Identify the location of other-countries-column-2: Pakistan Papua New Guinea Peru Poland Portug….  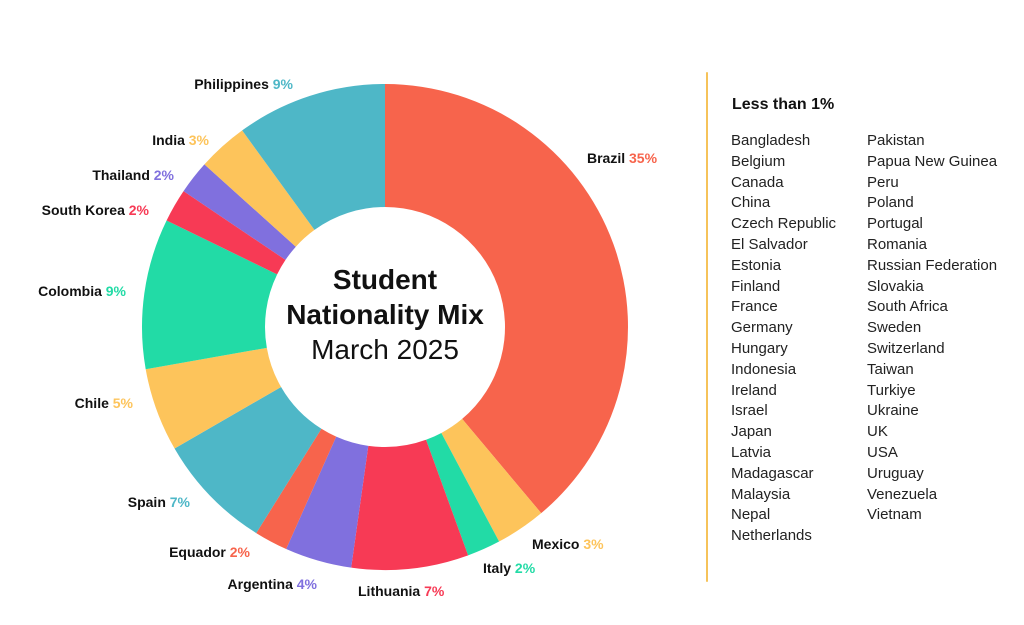
(932, 328).